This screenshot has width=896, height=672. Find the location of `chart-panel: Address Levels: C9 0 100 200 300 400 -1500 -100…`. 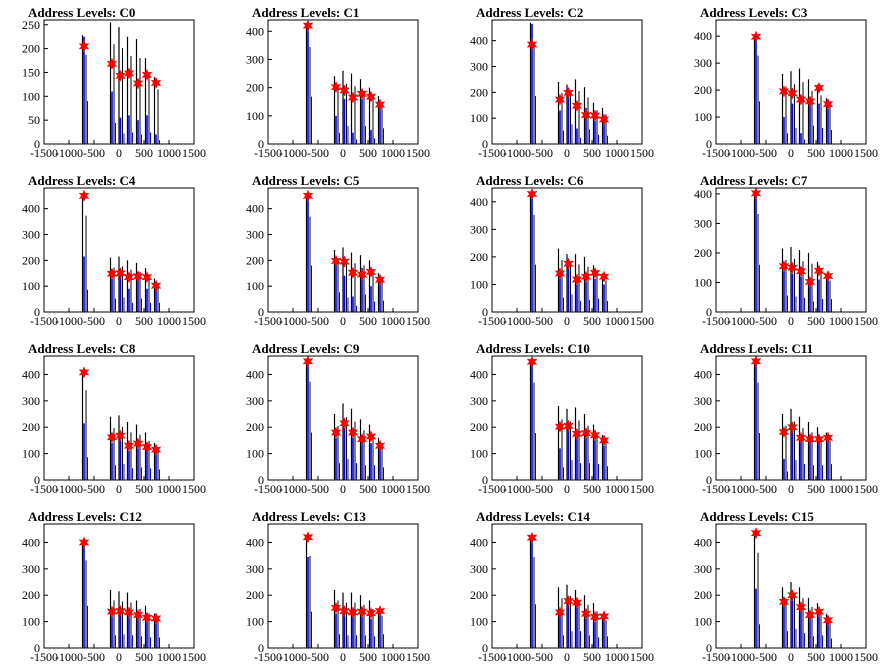

chart-panel: Address Levels: C9 0 100 200 300 400 -1500 -100… is located at coordinates (336, 420).